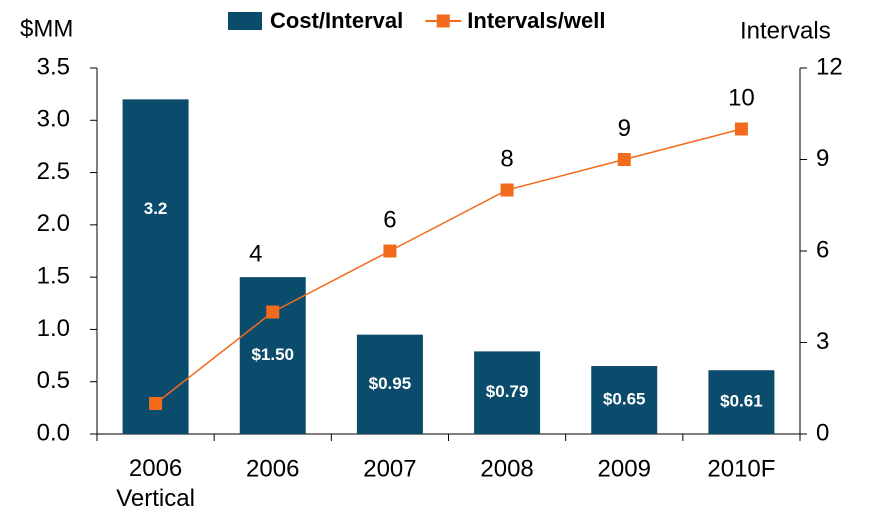 This screenshot has height=517, width=879. I want to click on y-tick-label: 3.0, so click(53, 119).